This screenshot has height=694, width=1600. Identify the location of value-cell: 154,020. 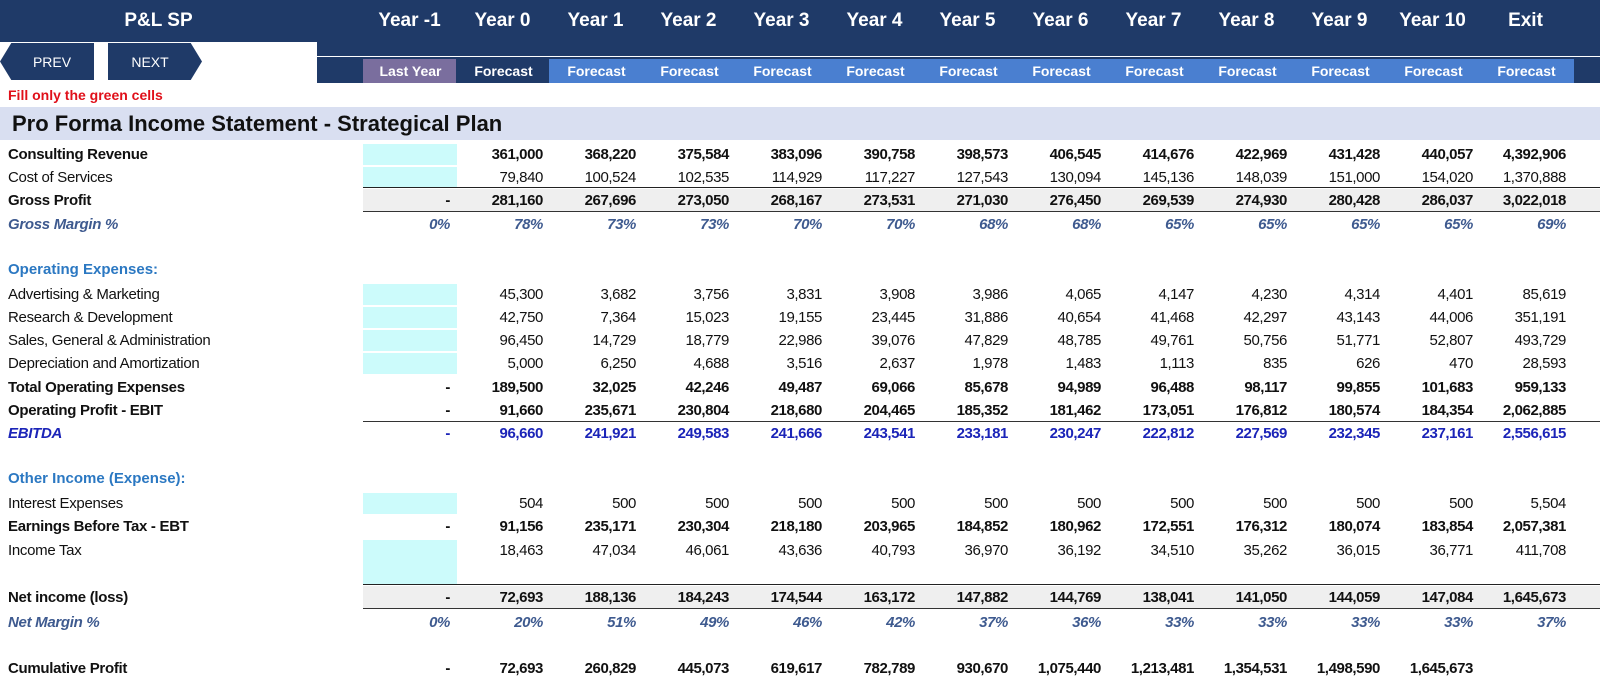
(1447, 177).